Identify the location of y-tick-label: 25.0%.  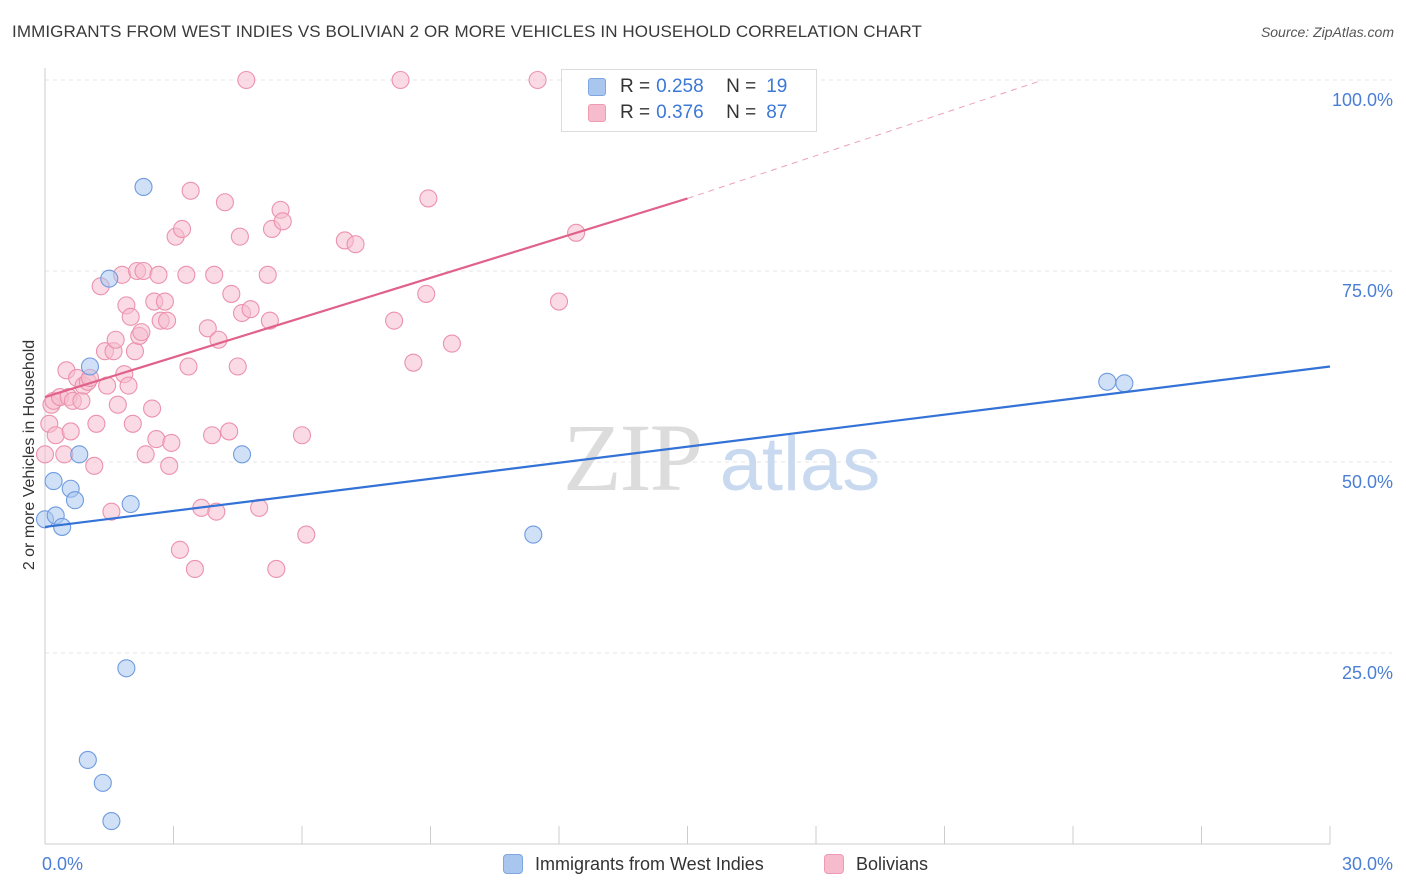
(1367, 673).